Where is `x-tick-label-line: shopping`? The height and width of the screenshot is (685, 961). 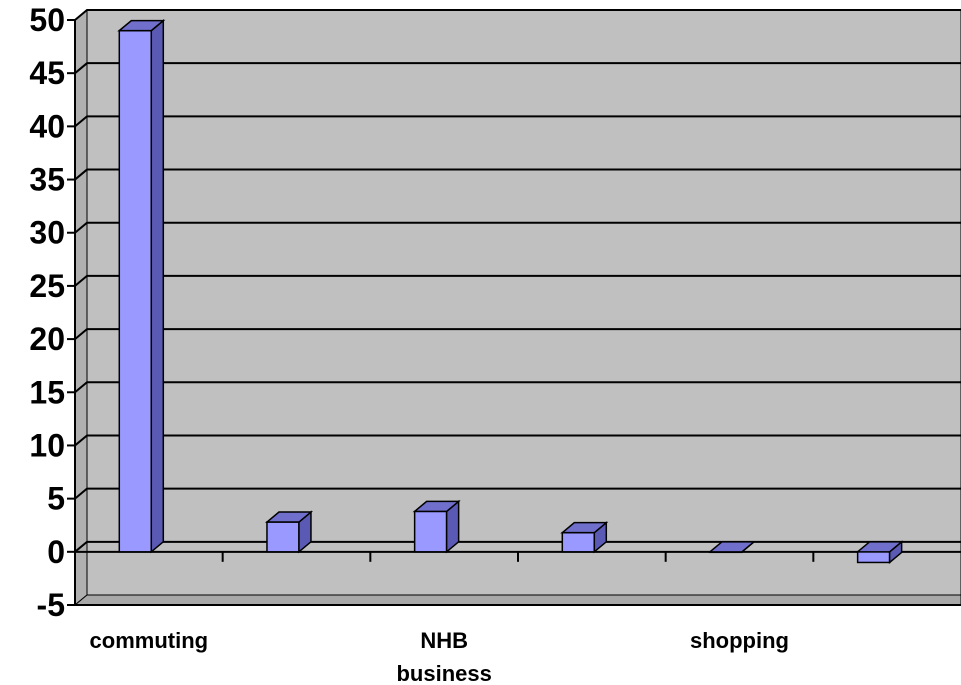 x-tick-label-line: shopping is located at coordinates (739, 640).